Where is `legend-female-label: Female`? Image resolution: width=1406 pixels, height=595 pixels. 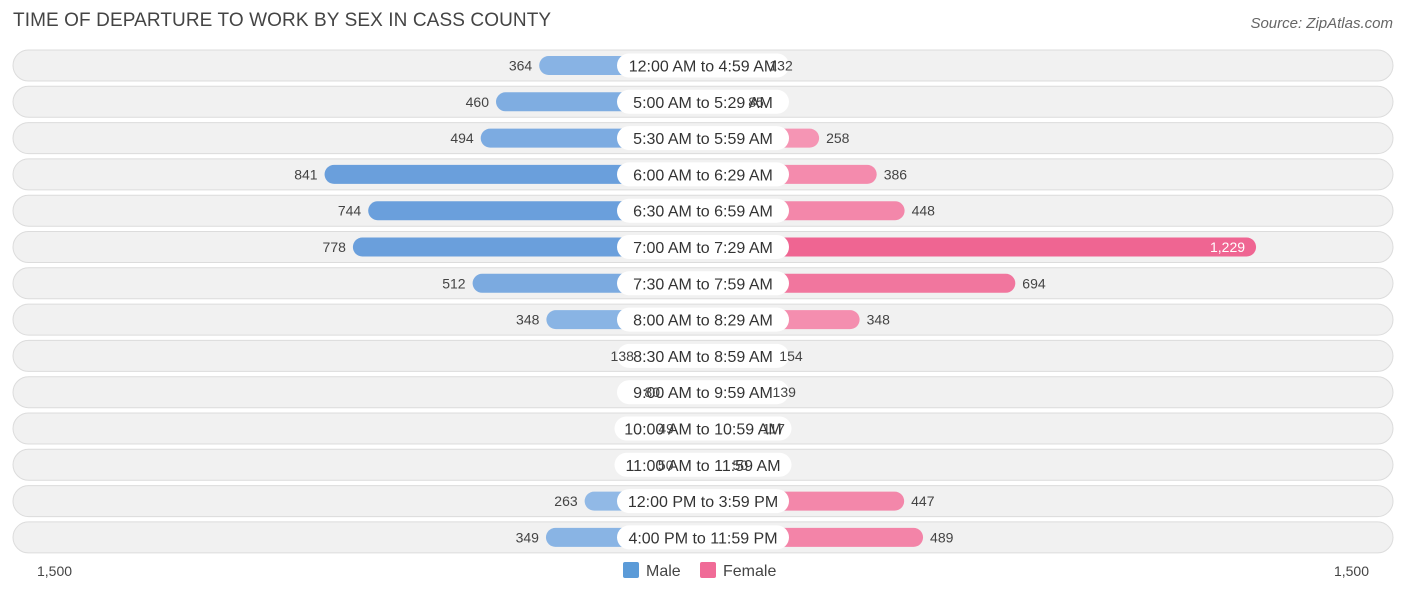
legend-female-label: Female is located at coordinates (749, 571).